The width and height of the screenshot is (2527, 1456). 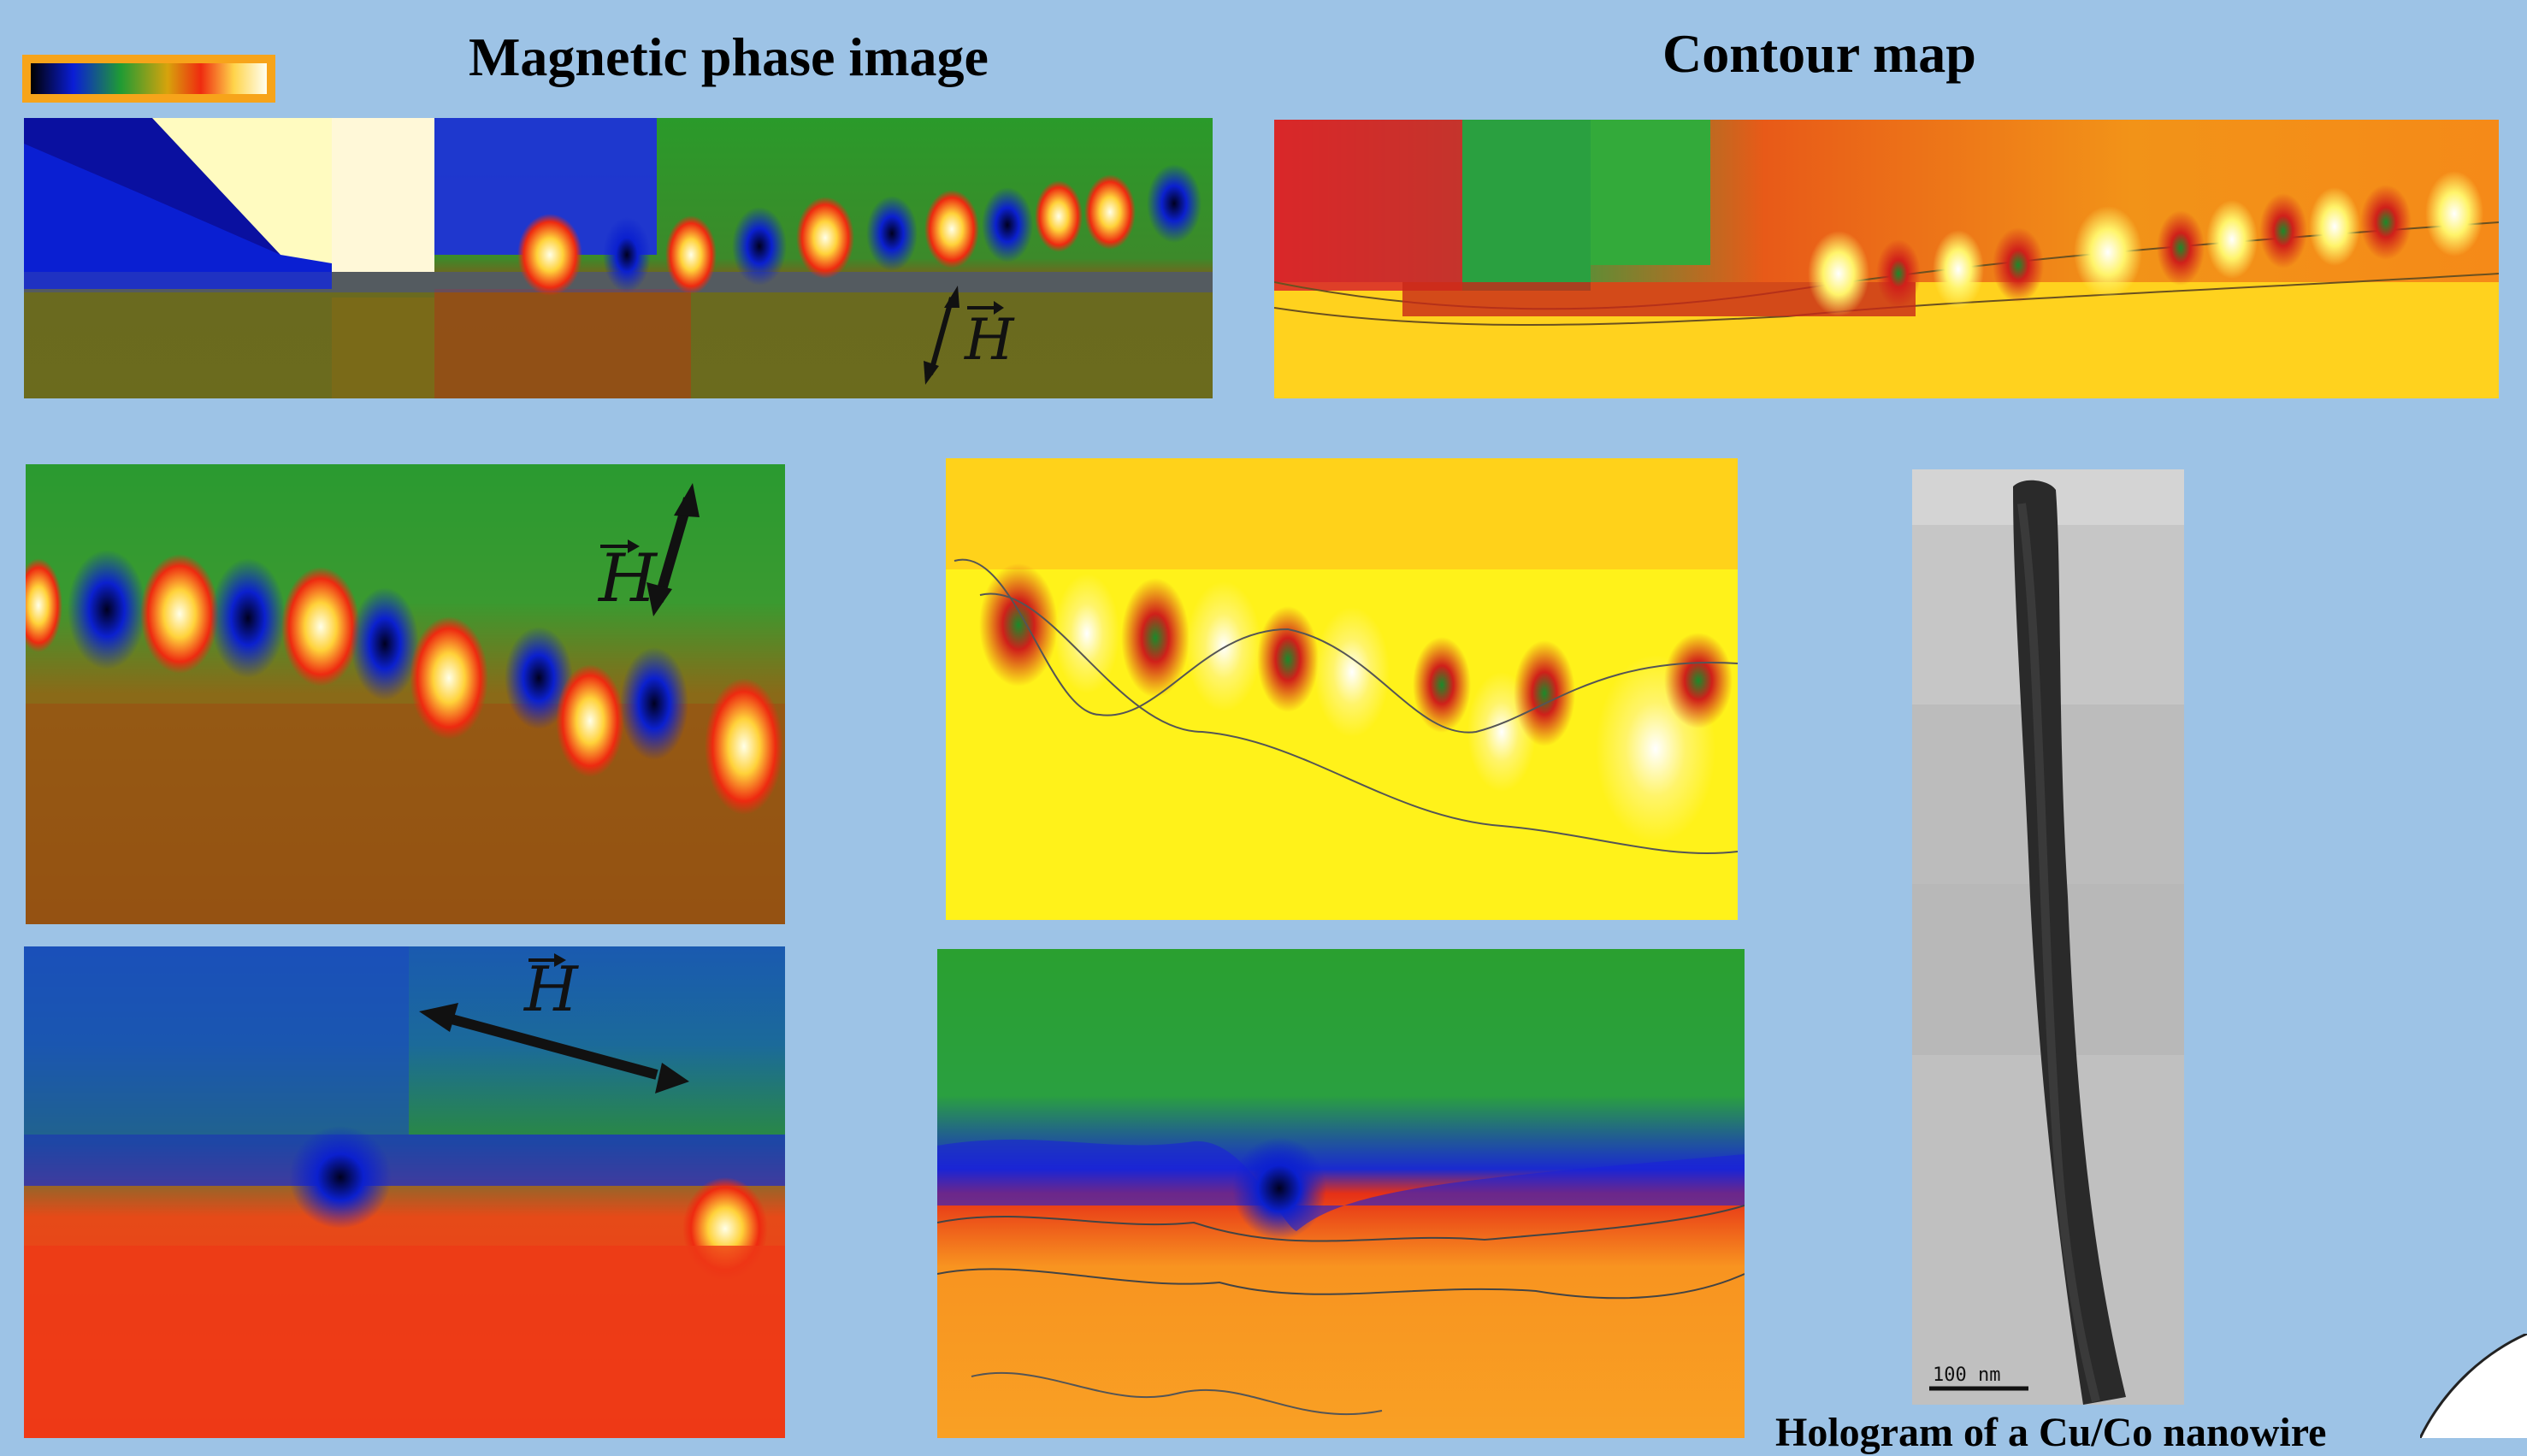 I want to click on tem-nanowire-image: 100 nm, so click(x=2048, y=937).